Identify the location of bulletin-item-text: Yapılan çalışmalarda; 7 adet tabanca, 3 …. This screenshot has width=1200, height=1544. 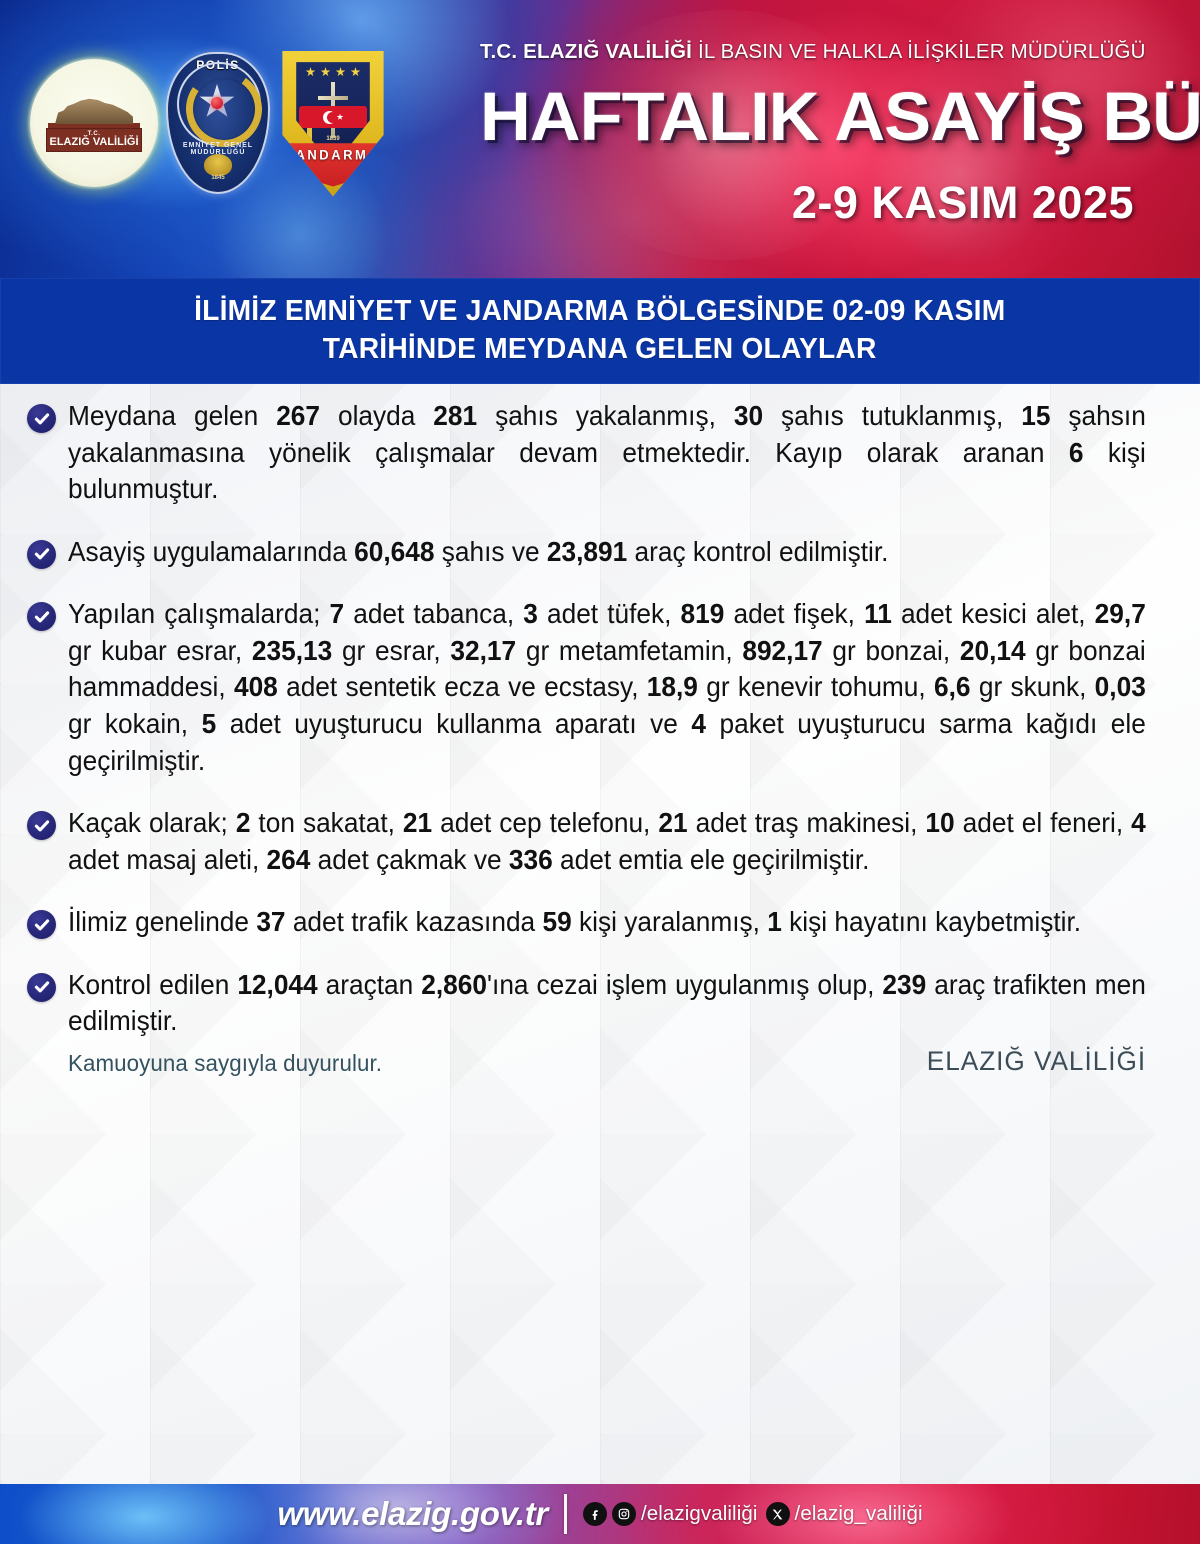
(607, 687).